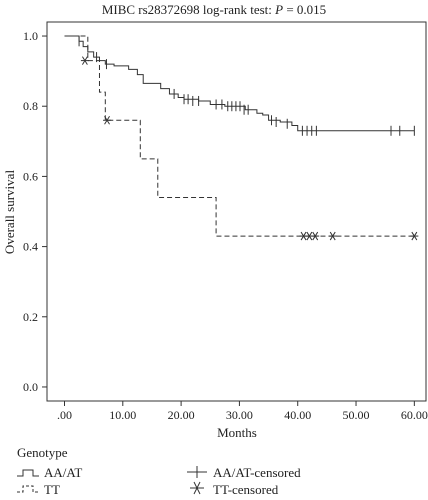 This screenshot has width=428, height=500. Describe the element at coordinates (30, 36) in the screenshot. I see `y-tick-label: 1.0` at that location.